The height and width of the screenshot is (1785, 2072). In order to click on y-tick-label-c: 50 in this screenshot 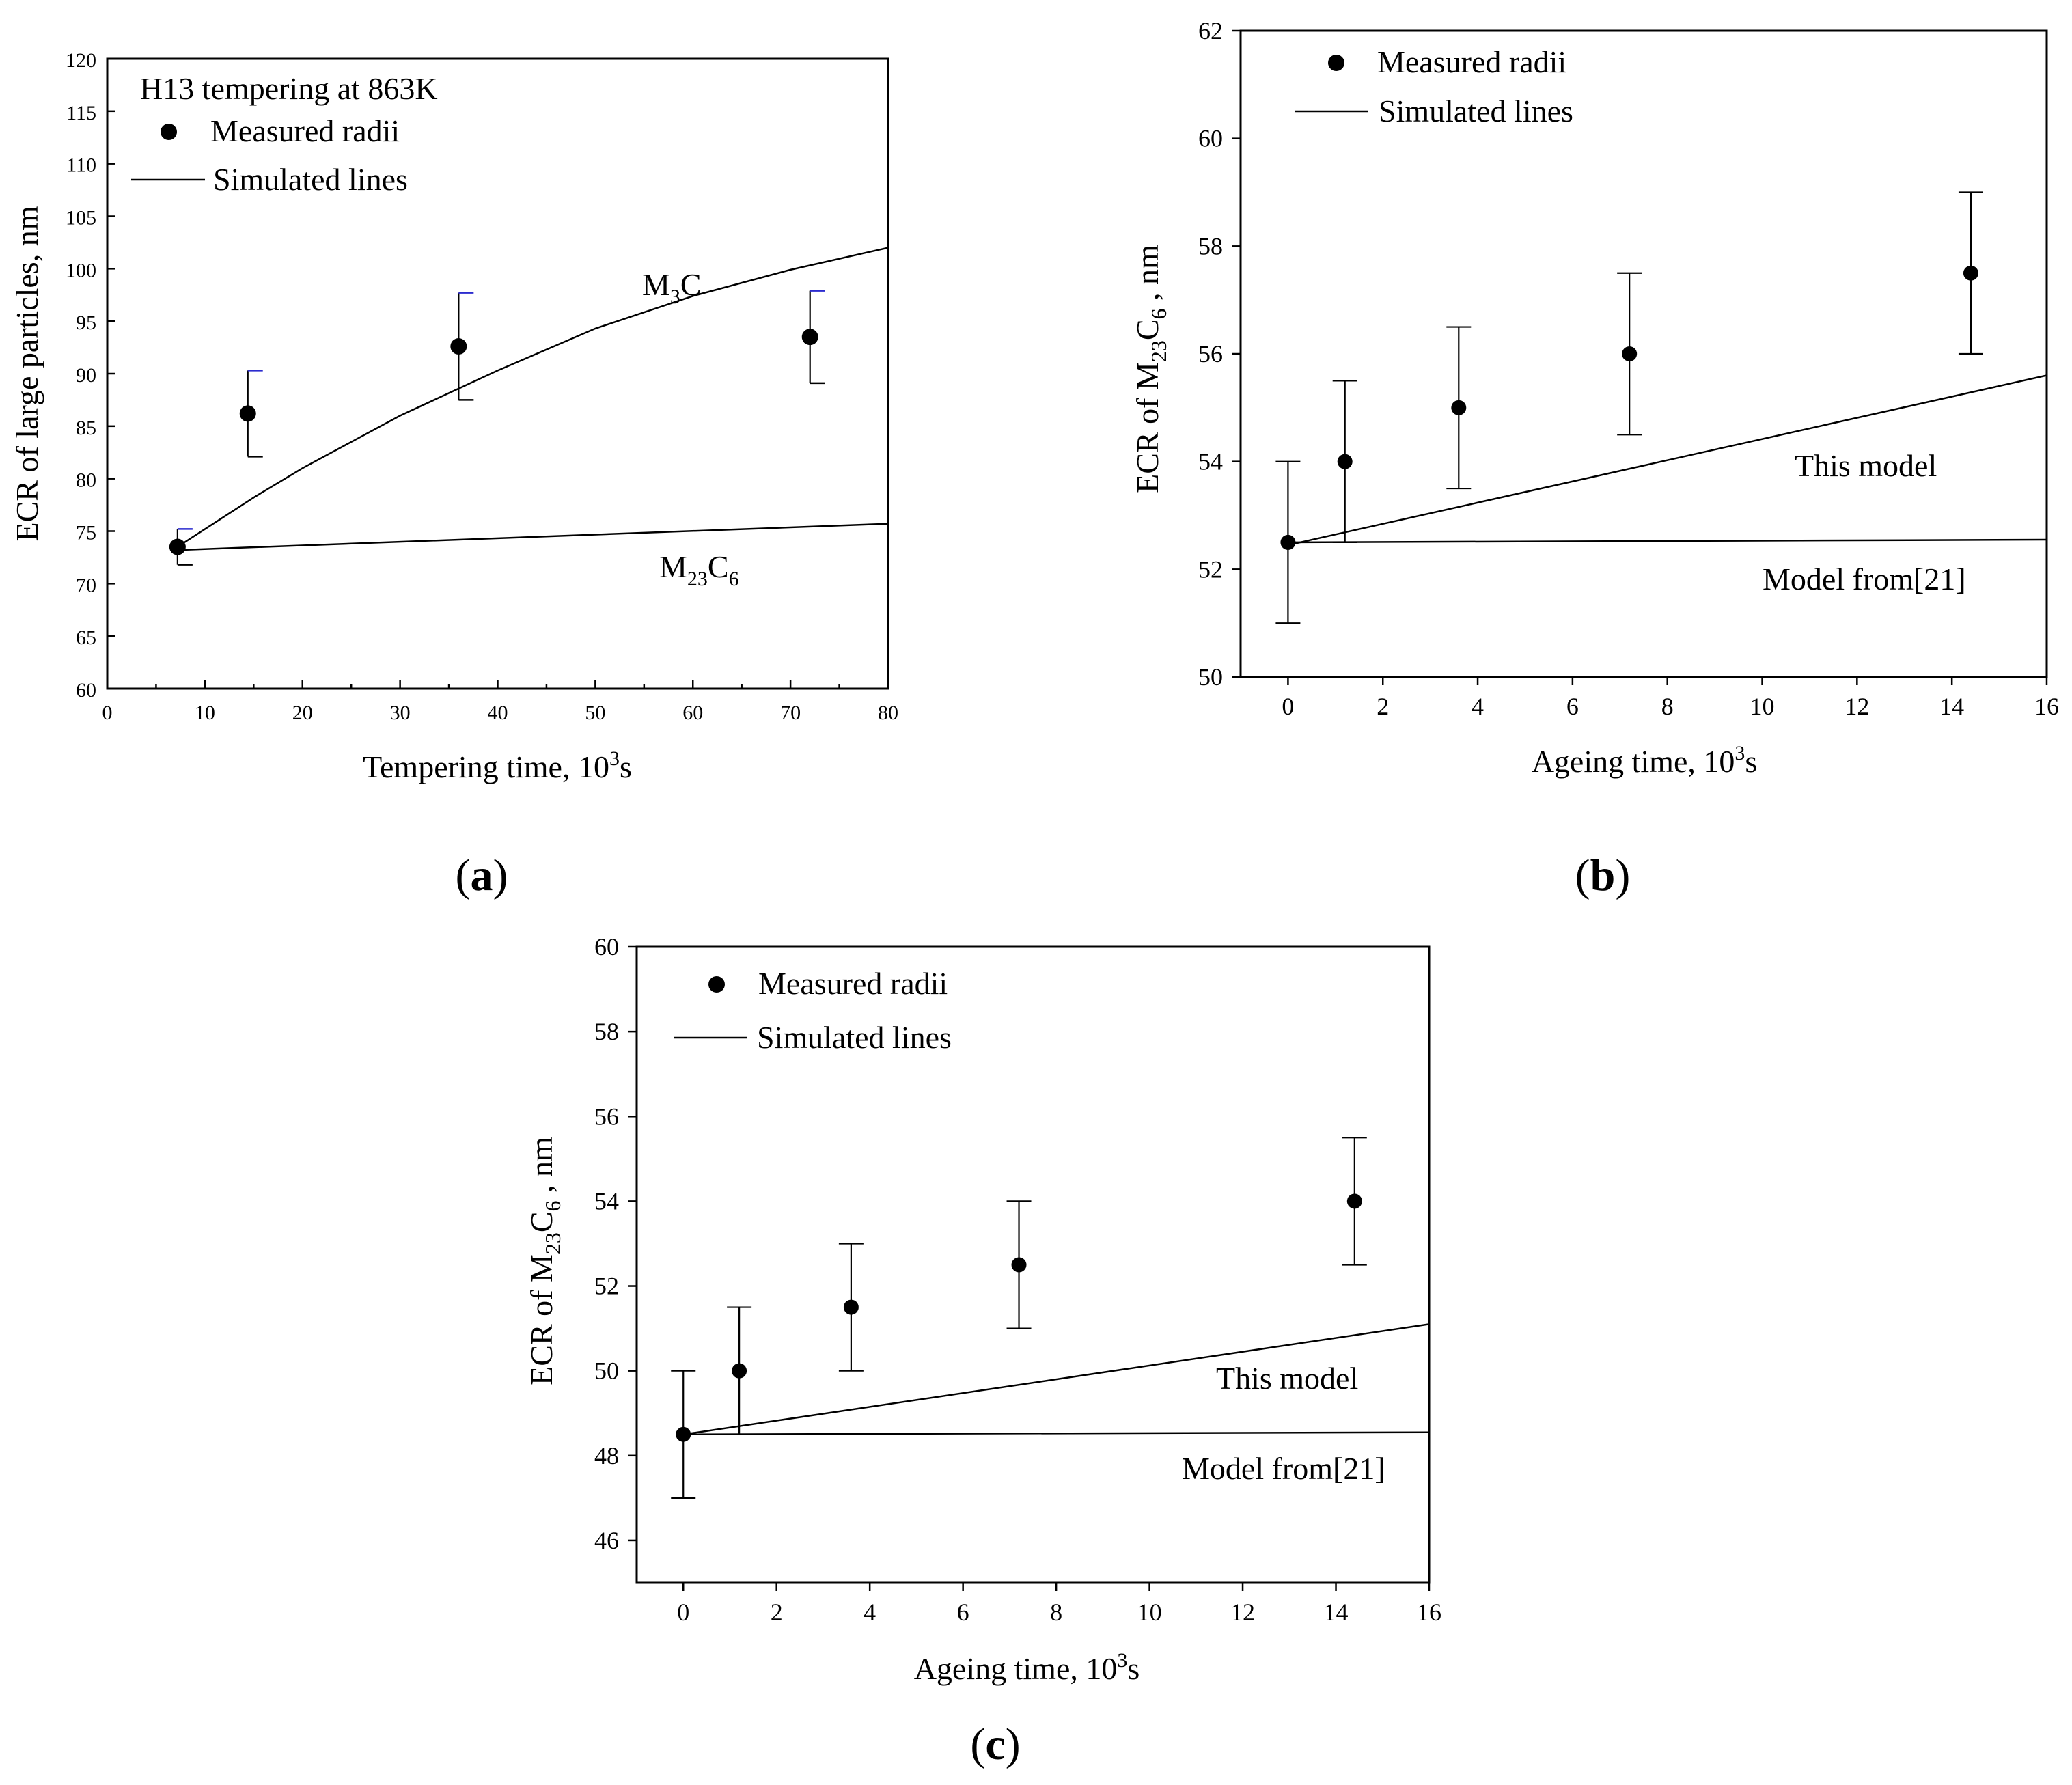, I will do `click(606, 1371)`.